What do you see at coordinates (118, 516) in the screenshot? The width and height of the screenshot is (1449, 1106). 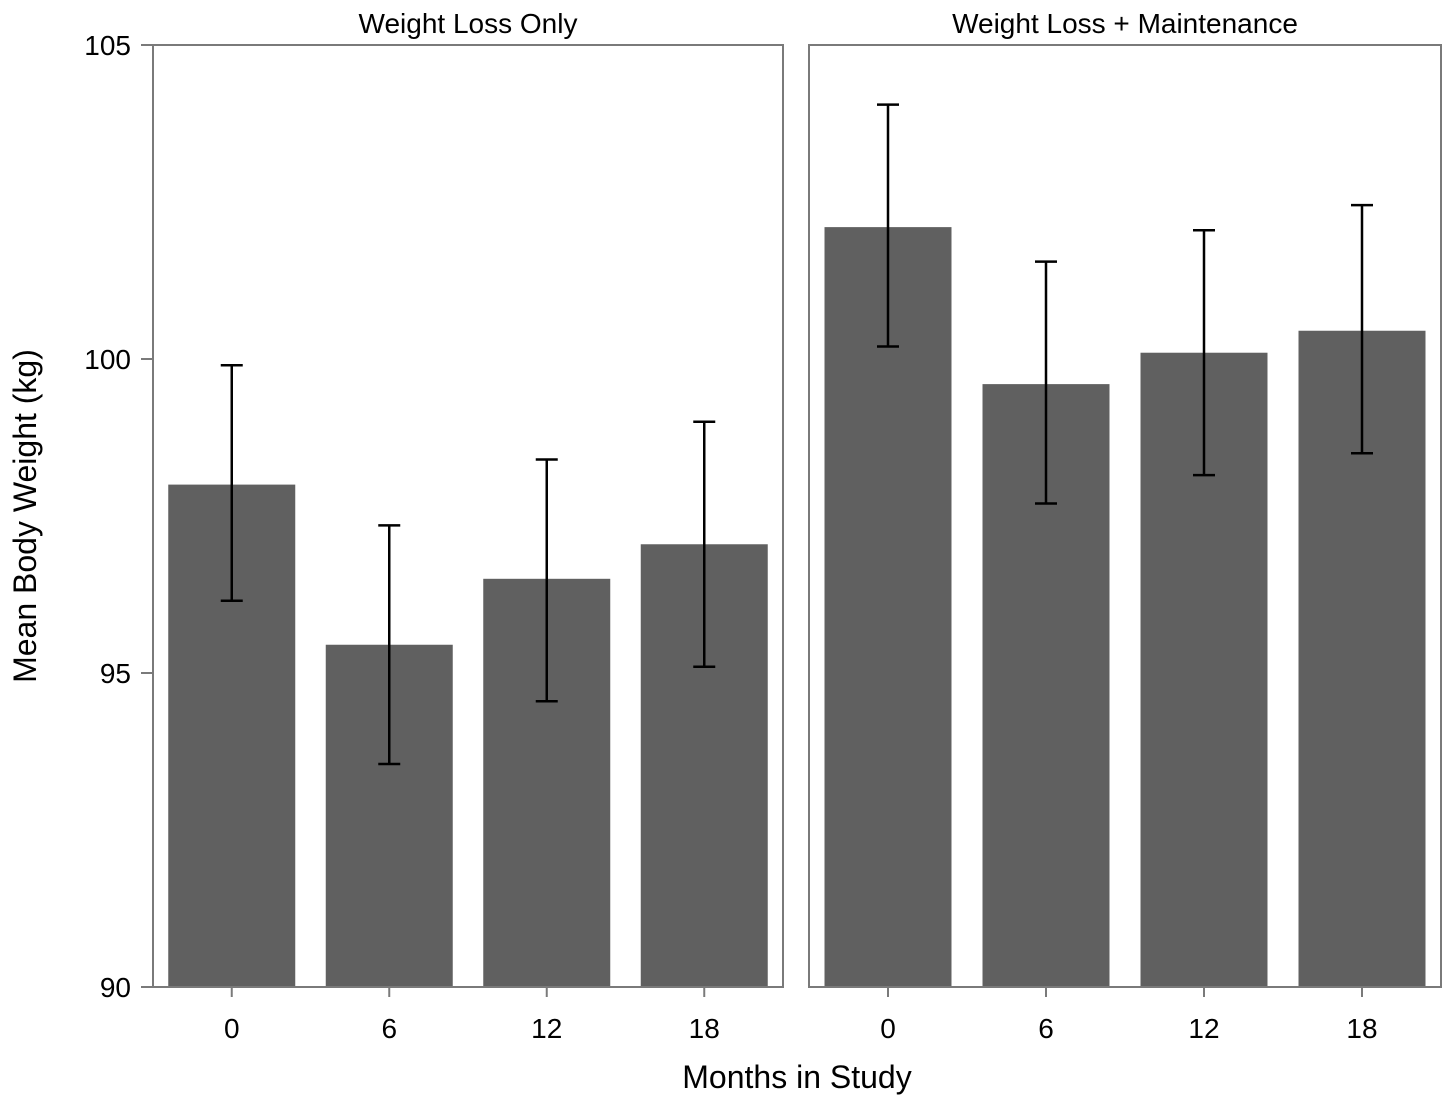 I see `y-axis: 90 95 100 105` at bounding box center [118, 516].